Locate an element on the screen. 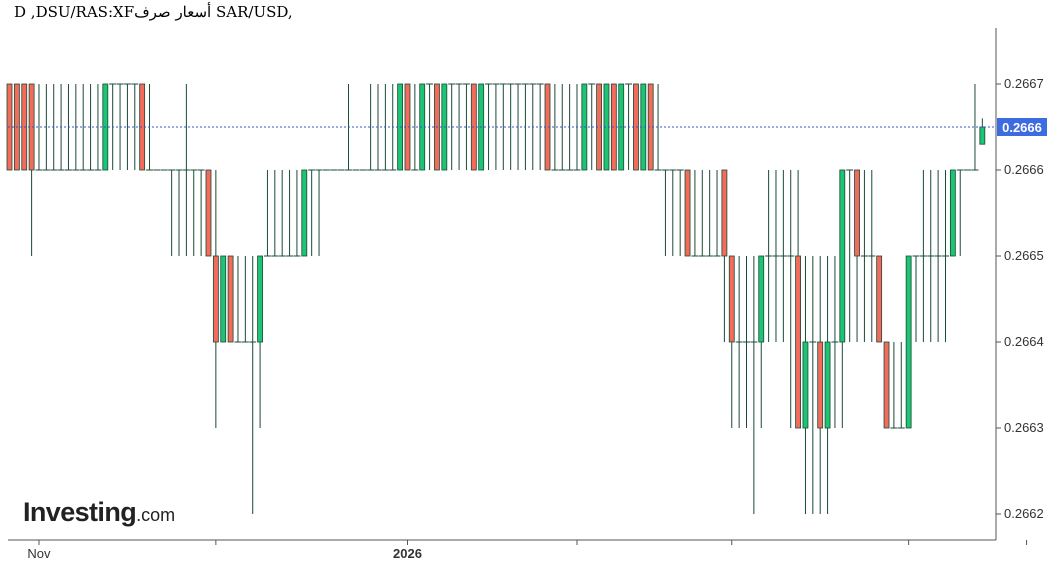 Image resolution: width=1060 pixels, height=570 pixels. current-price-tag is located at coordinates (1022, 127).